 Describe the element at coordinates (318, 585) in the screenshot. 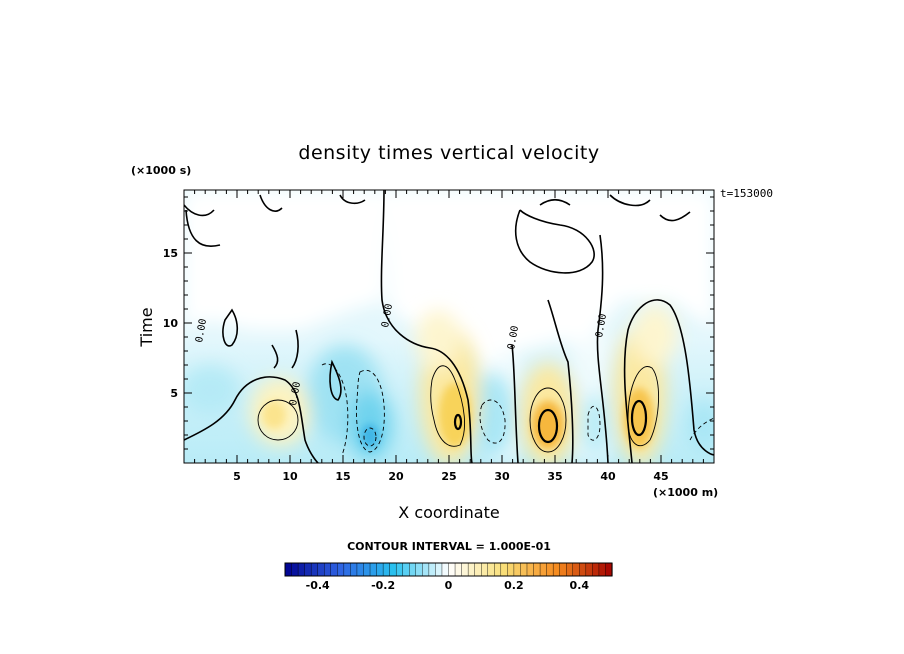

I see `colorbar-tick-label: -0.4` at that location.